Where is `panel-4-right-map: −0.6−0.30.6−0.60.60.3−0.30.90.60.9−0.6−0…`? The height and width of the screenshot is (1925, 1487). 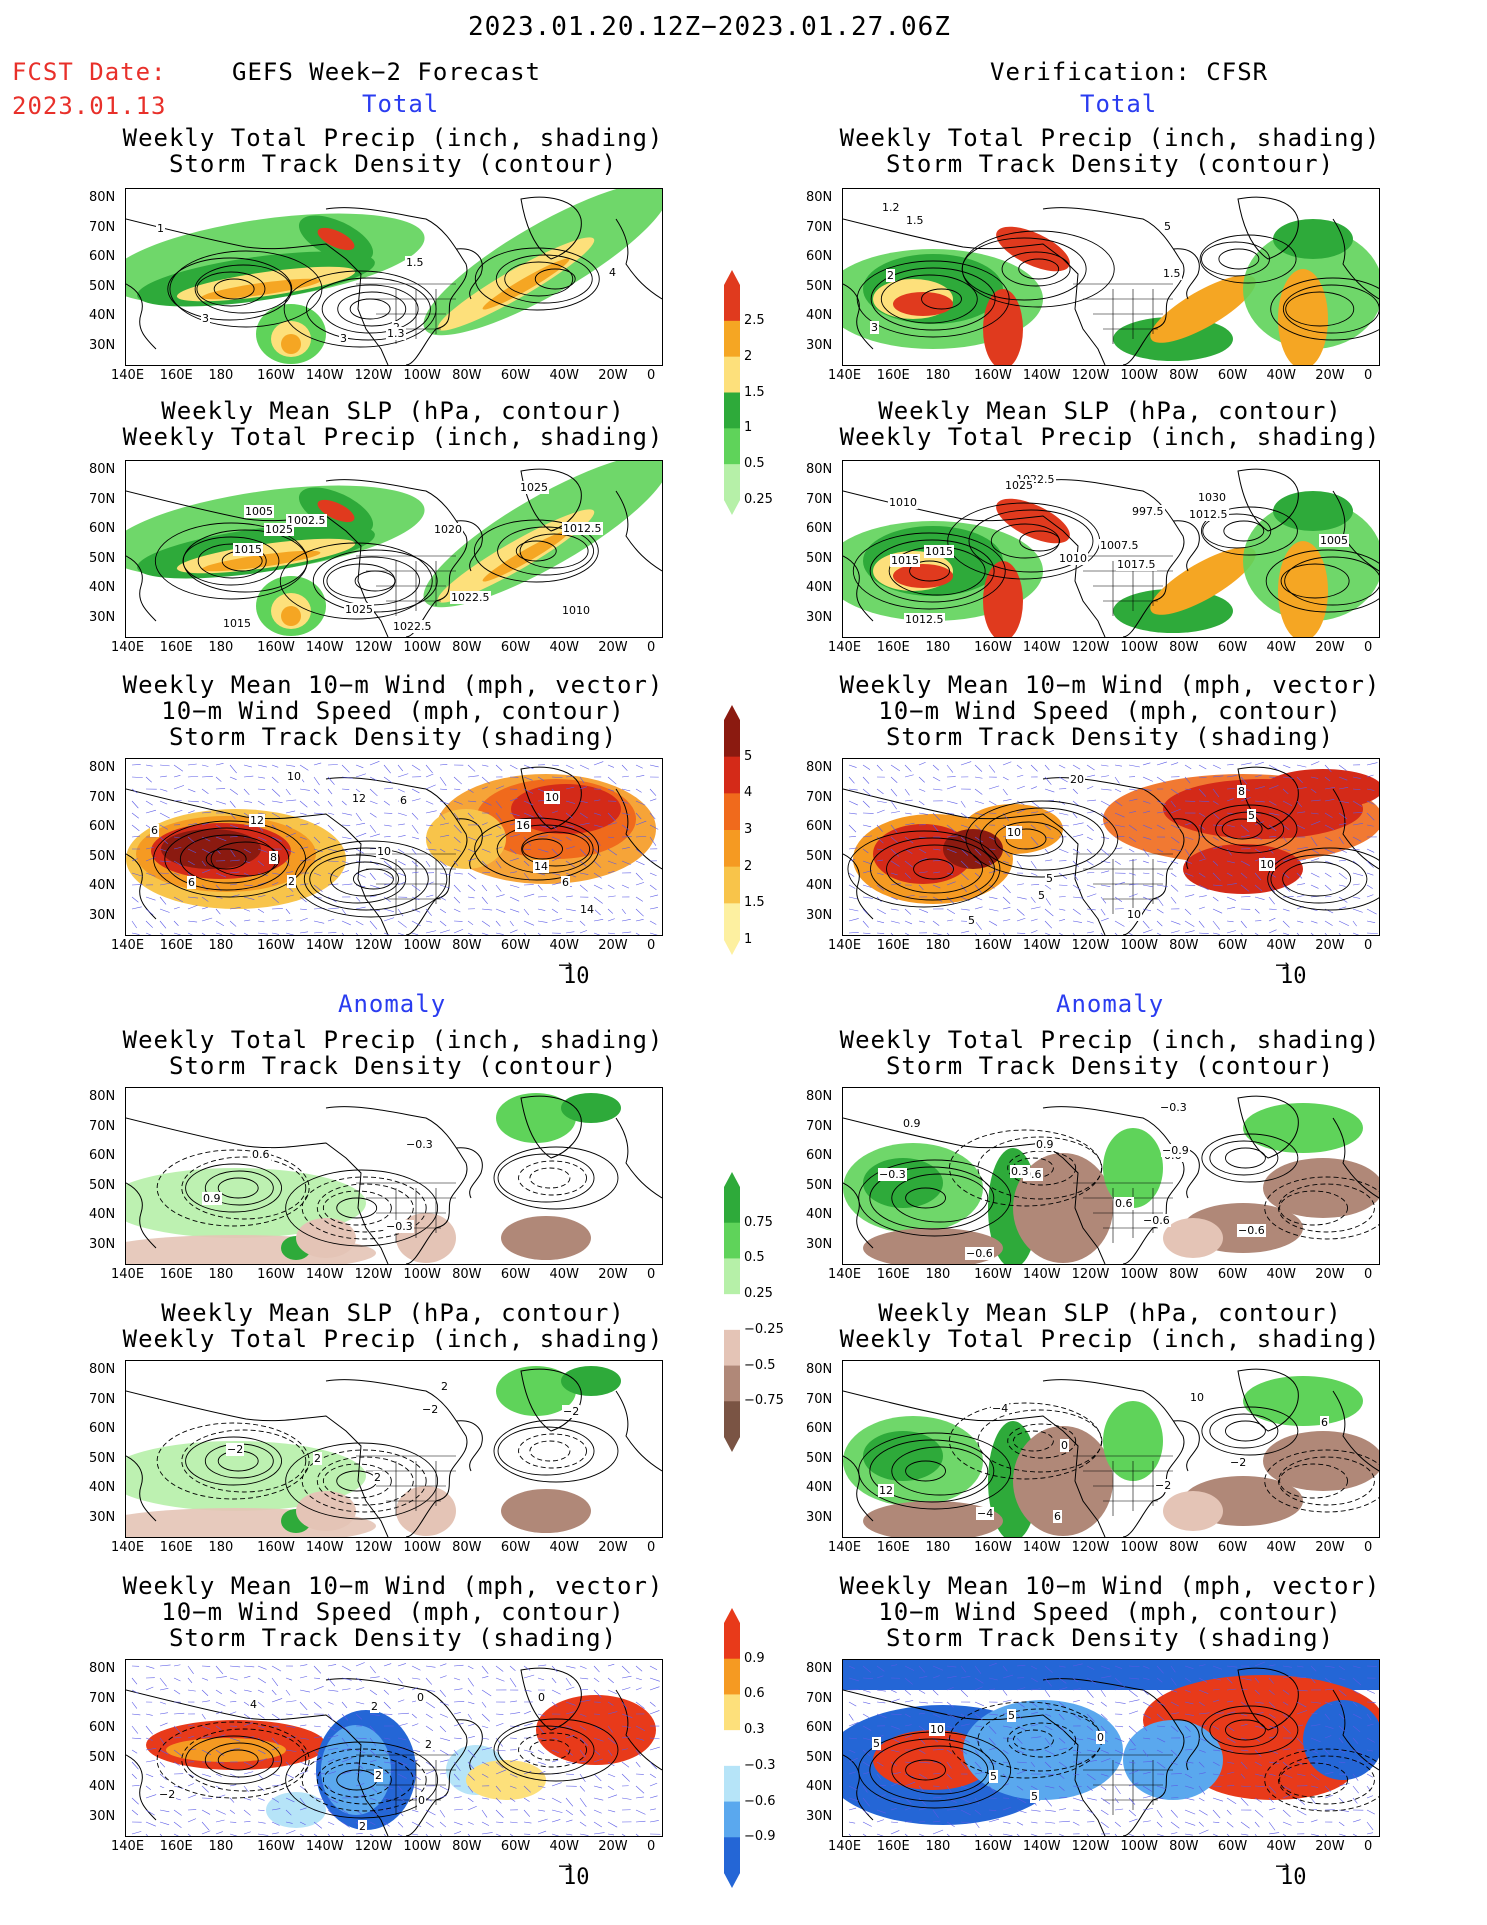
panel-4-right-map: −0.6−0.30.6−0.60.60.3−0.30.90.60.9−0.6−0… is located at coordinates (1111, 1176).